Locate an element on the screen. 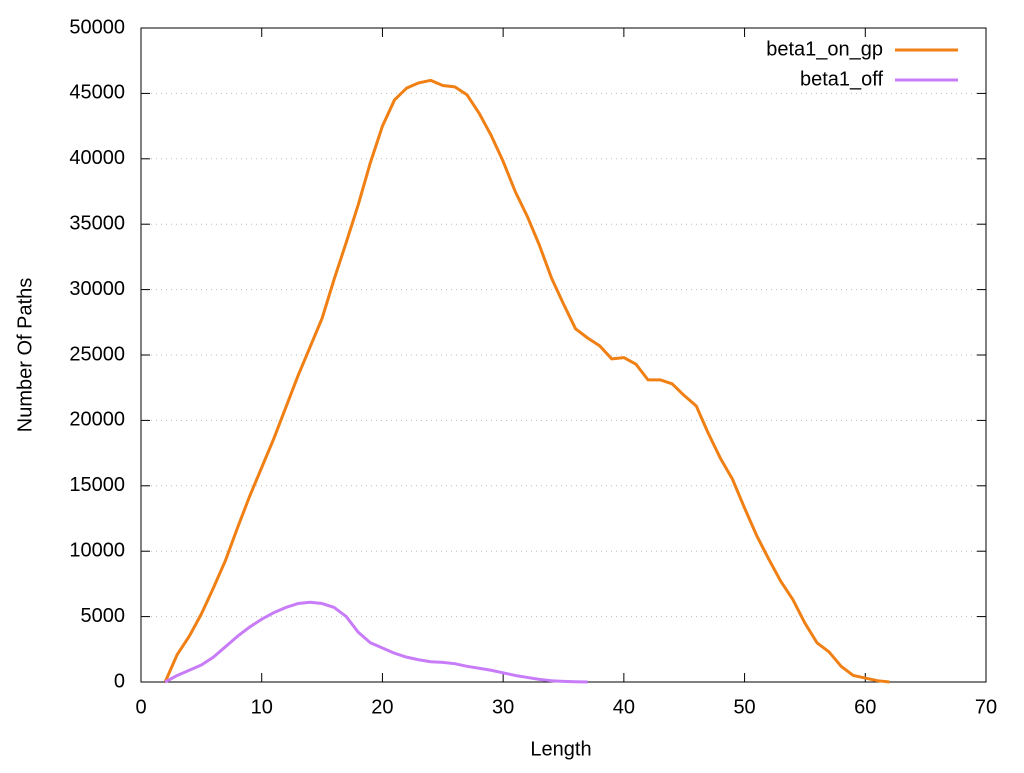 This screenshot has height=773, width=1024. legend-label: beta1_off is located at coordinates (841, 79).